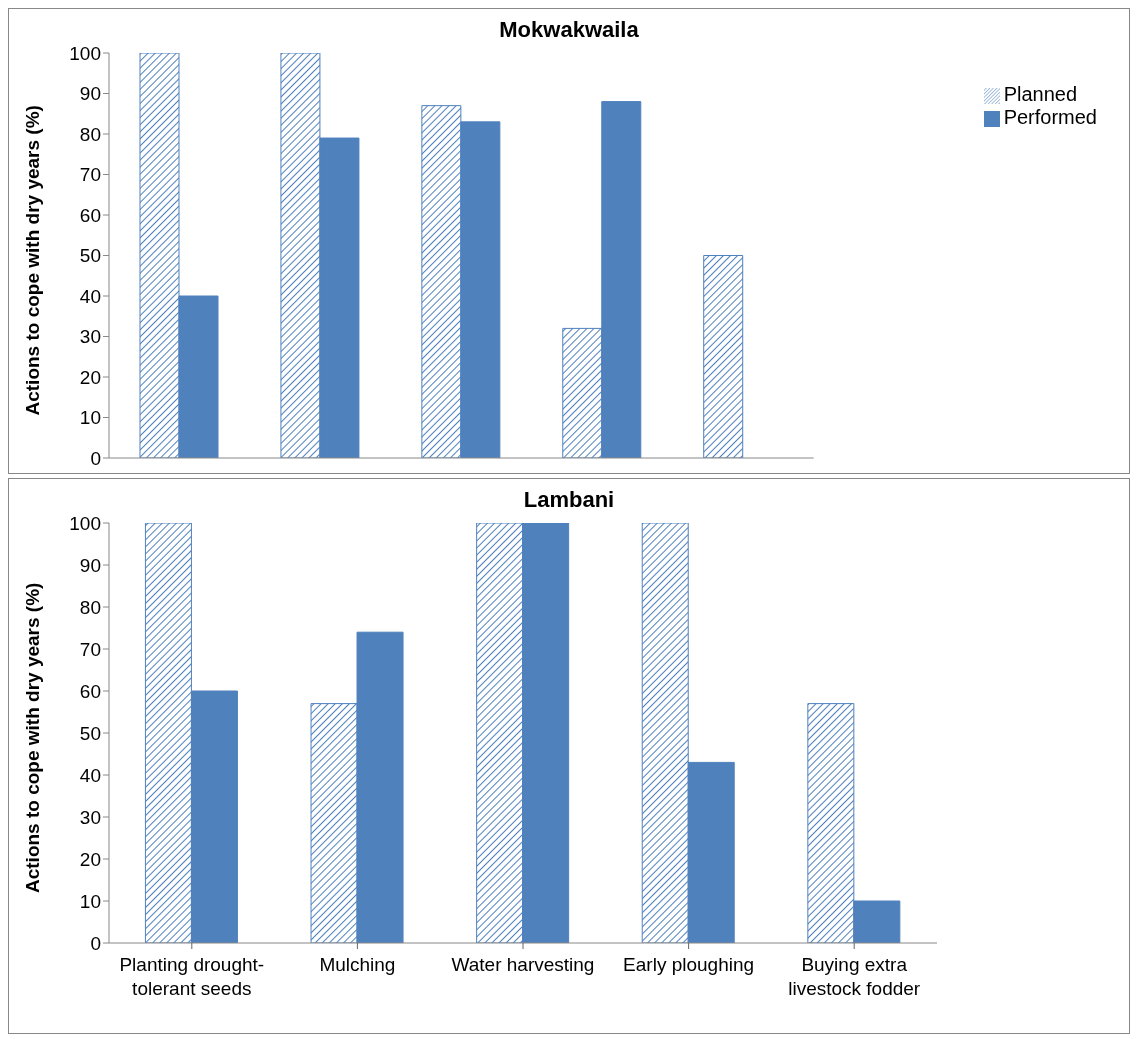 This screenshot has width=1137, height=1039. Describe the element at coordinates (1040, 94) in the screenshot. I see `legend-label: Planned` at that location.